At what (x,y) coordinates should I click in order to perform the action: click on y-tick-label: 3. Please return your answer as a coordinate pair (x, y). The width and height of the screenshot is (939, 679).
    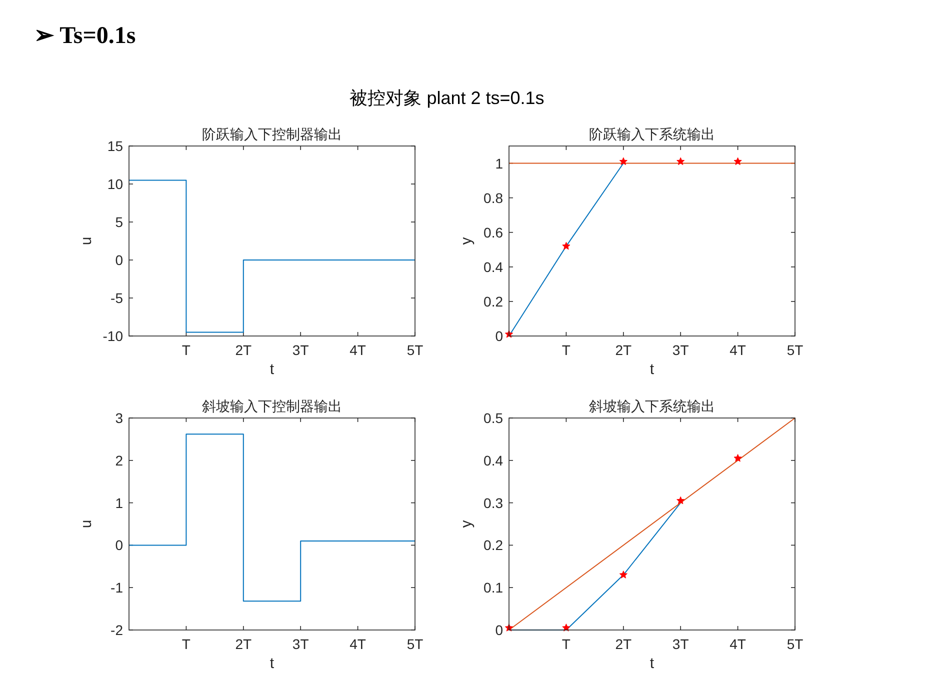
    Looking at the image, I should click on (119, 418).